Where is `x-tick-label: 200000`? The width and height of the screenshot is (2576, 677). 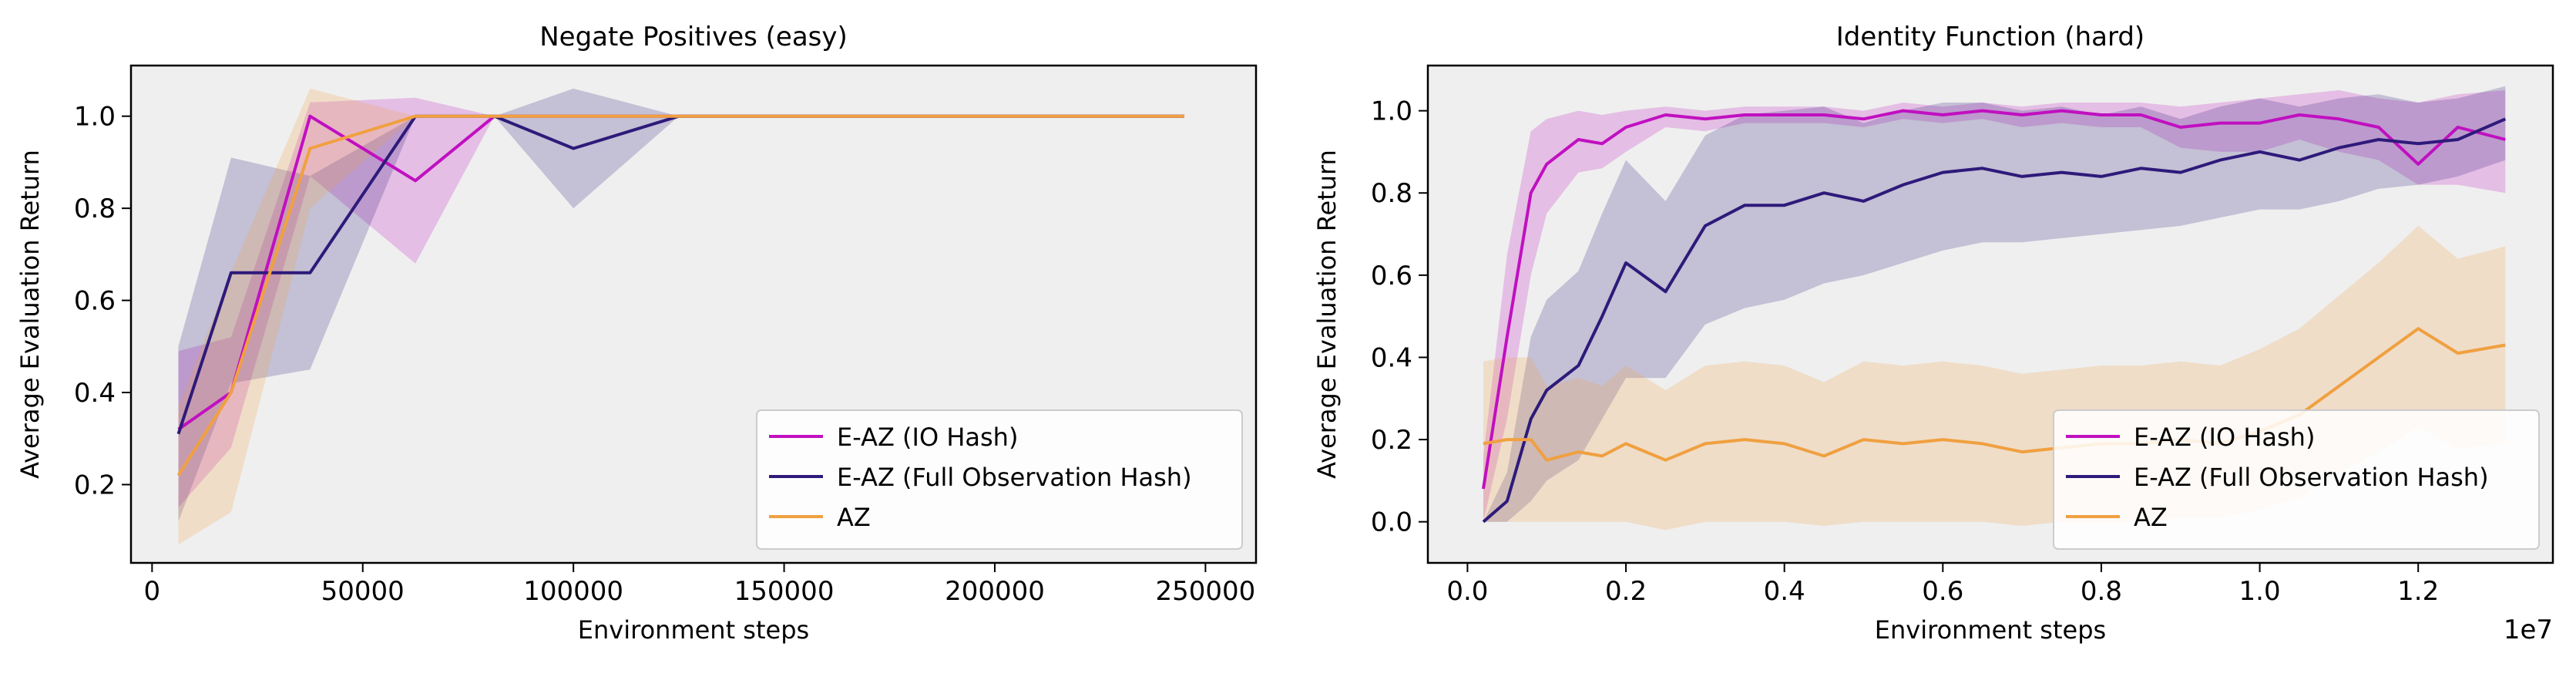 x-tick-label: 200000 is located at coordinates (995, 591).